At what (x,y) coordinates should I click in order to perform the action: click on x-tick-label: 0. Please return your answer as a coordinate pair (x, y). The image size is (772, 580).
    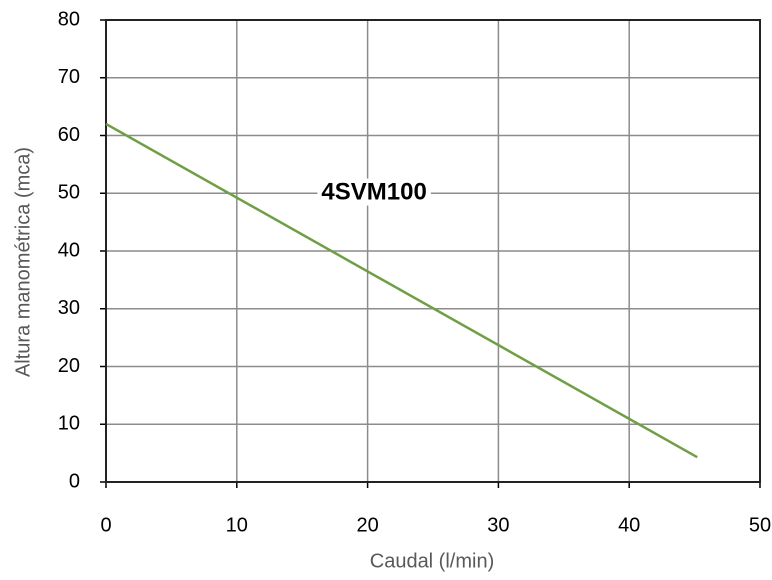
    Looking at the image, I should click on (105, 525).